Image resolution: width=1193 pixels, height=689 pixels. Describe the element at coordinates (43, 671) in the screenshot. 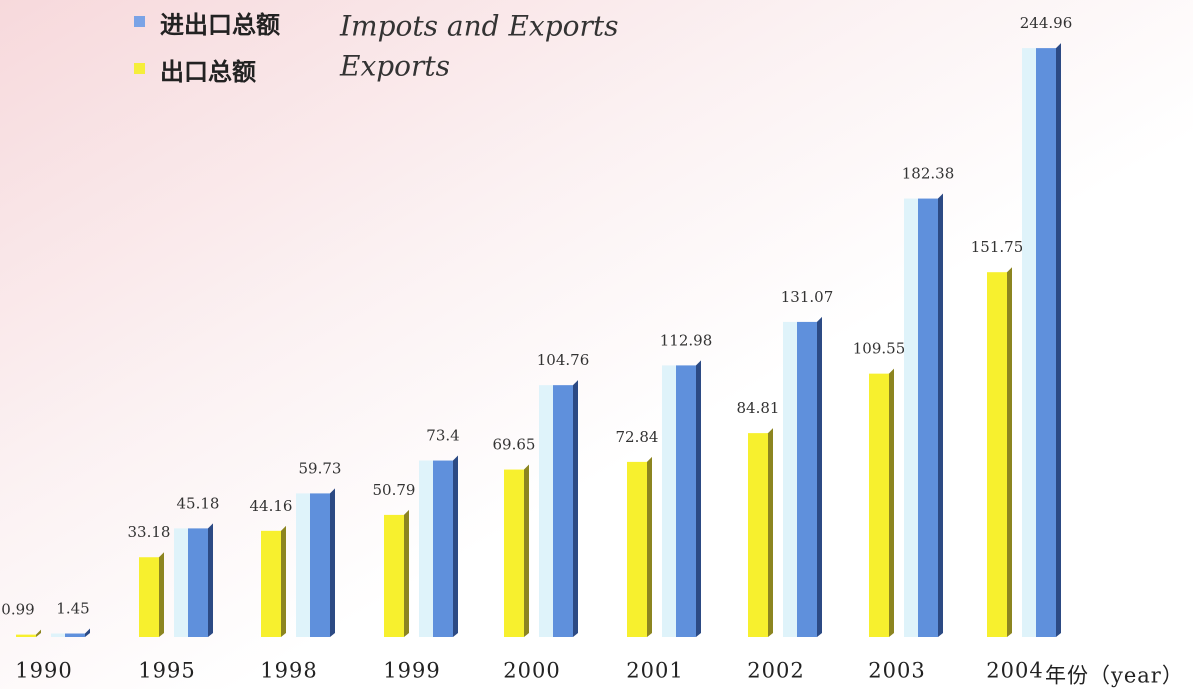

I see `x-tick-label: 1990` at that location.